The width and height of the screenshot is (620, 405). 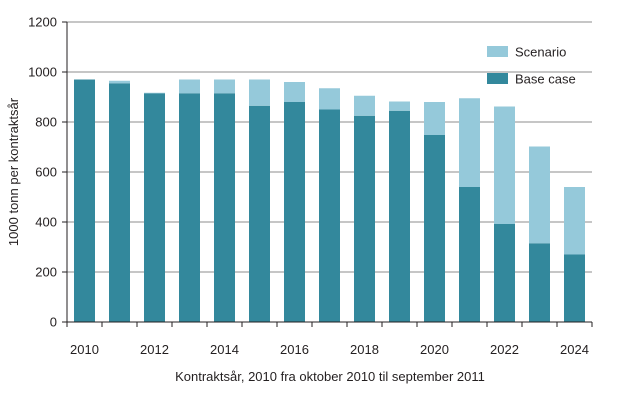 I want to click on scenario-bar-2013, so click(x=189, y=86).